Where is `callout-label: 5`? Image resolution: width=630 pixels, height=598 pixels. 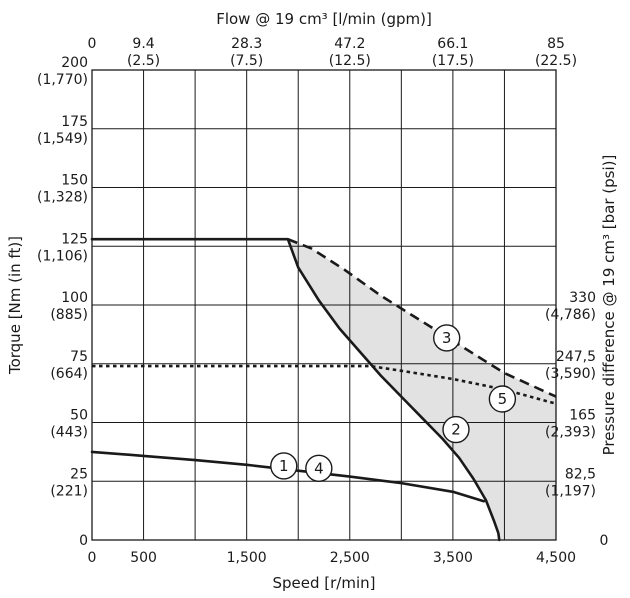
callout-label: 5 is located at coordinates (503, 399).